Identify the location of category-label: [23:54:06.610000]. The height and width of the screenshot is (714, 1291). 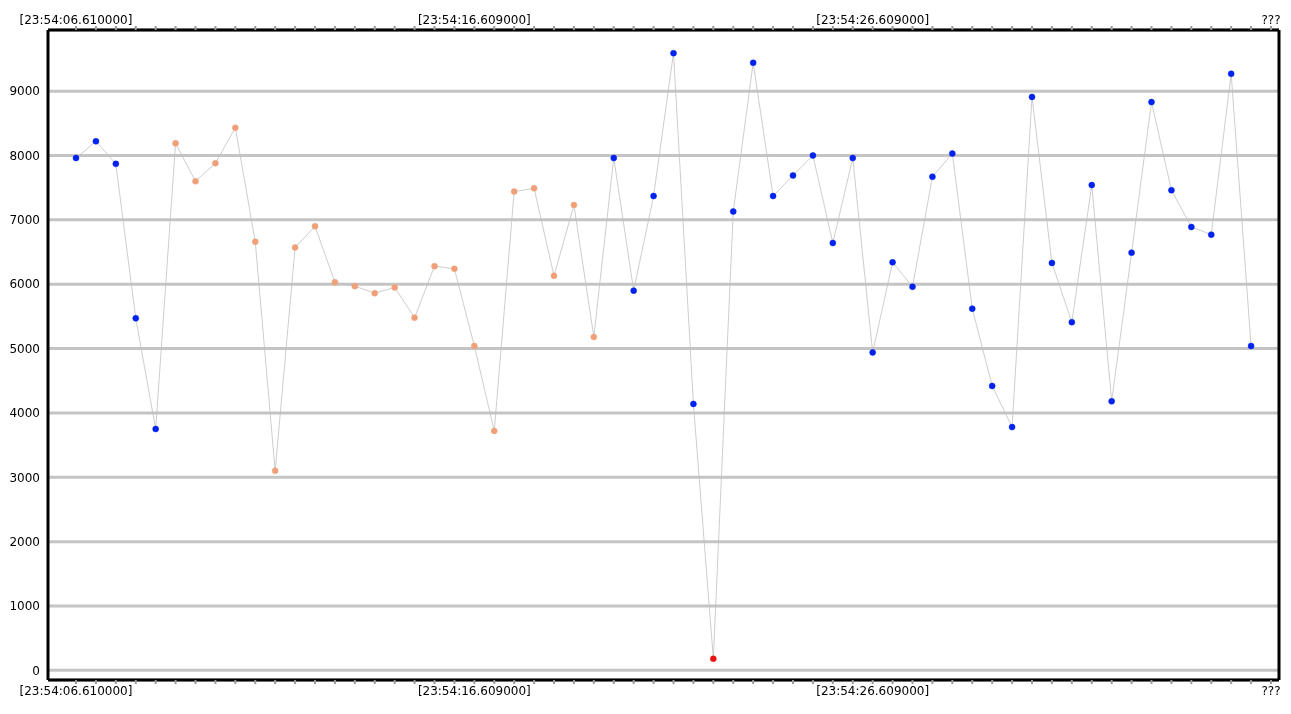
(76, 690).